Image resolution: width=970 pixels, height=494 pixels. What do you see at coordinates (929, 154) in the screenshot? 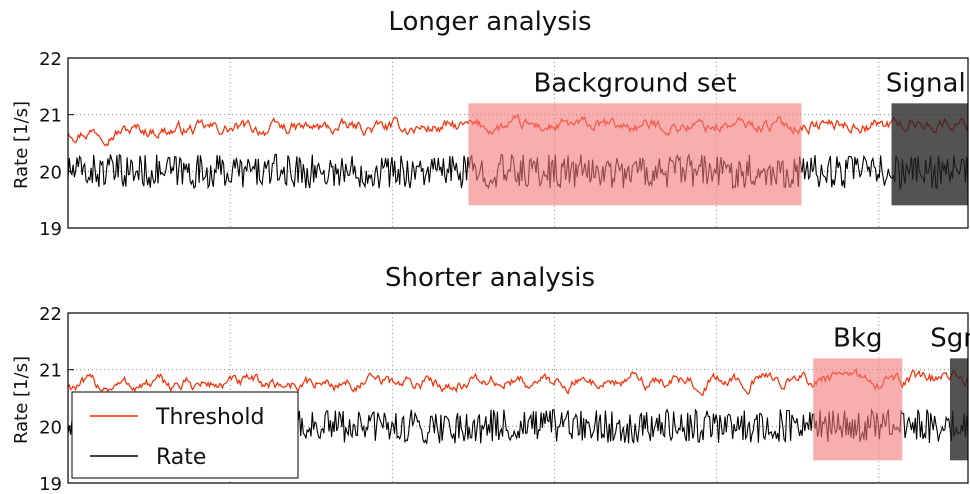
I see `annotation-region-signal` at bounding box center [929, 154].